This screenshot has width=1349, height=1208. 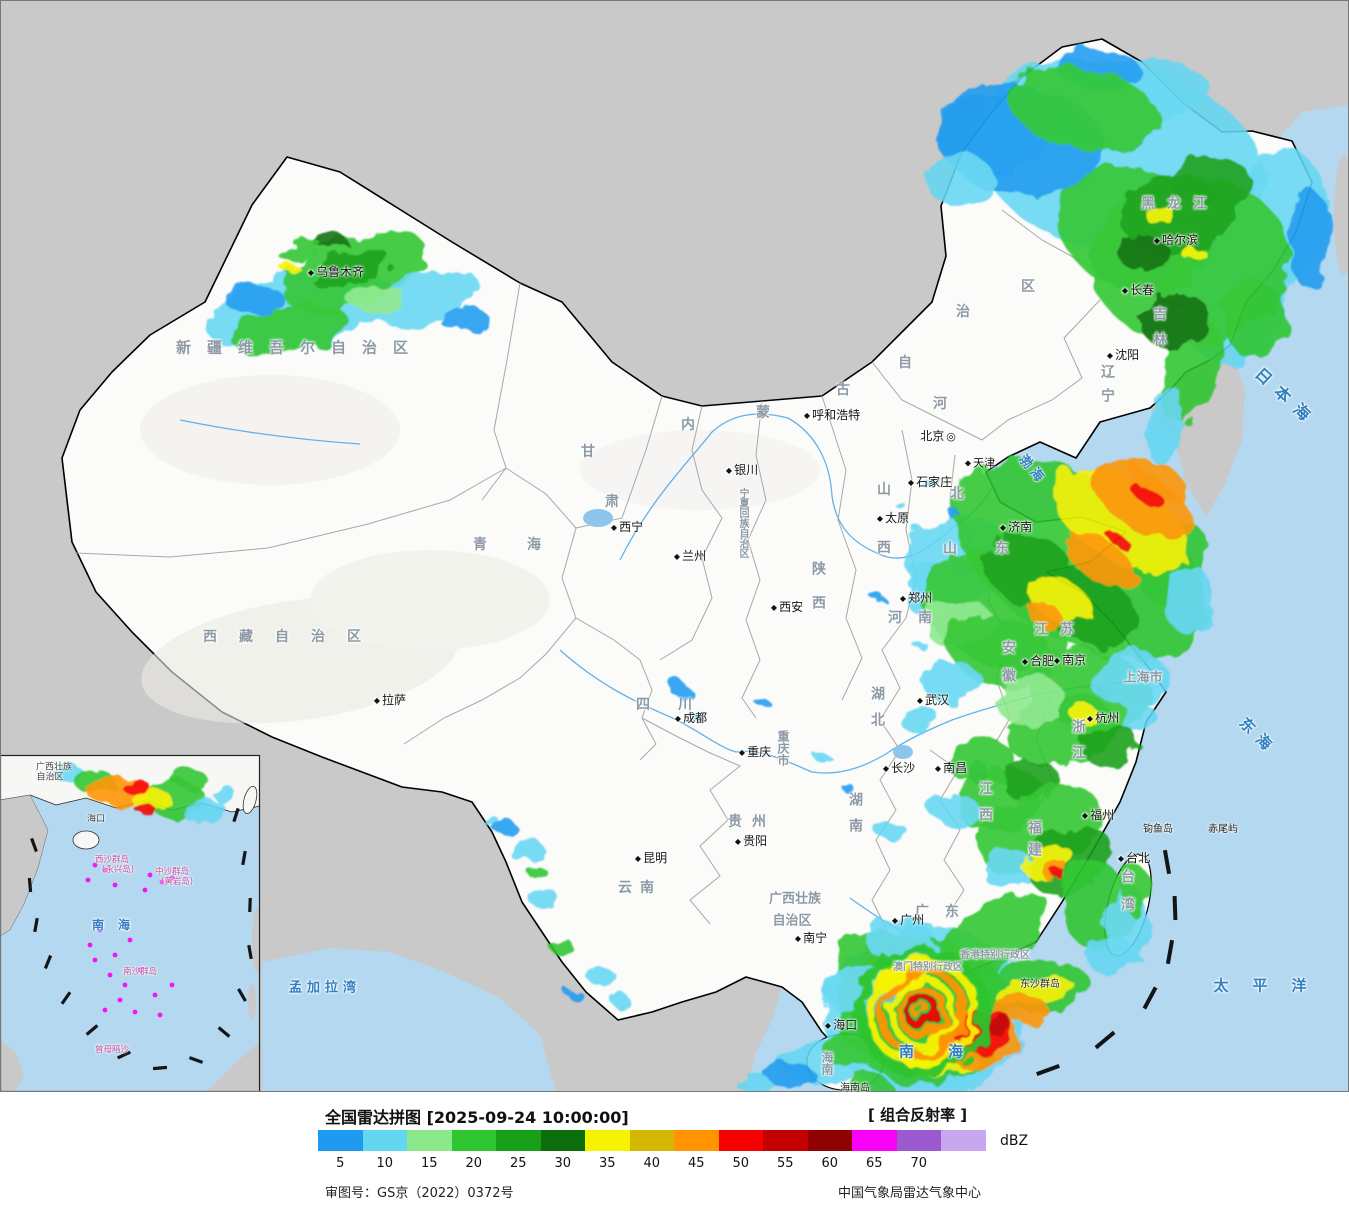 I want to click on scale-tick: 70, so click(x=919, y=1163).